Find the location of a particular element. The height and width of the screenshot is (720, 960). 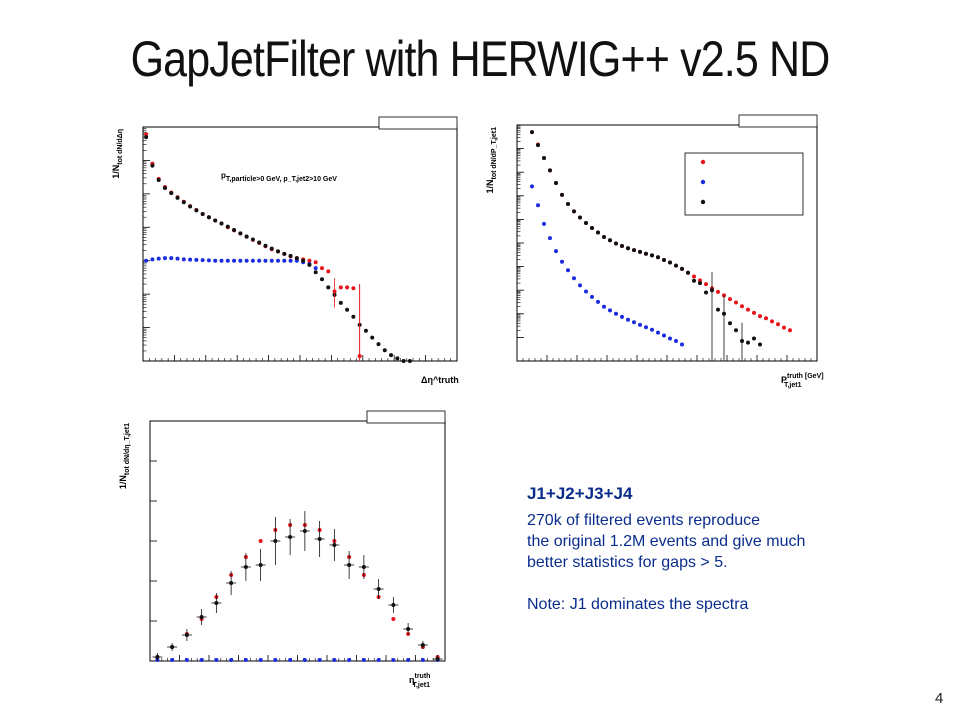

notes-heading: J1+J2+J3+J4 is located at coordinates (580, 493).